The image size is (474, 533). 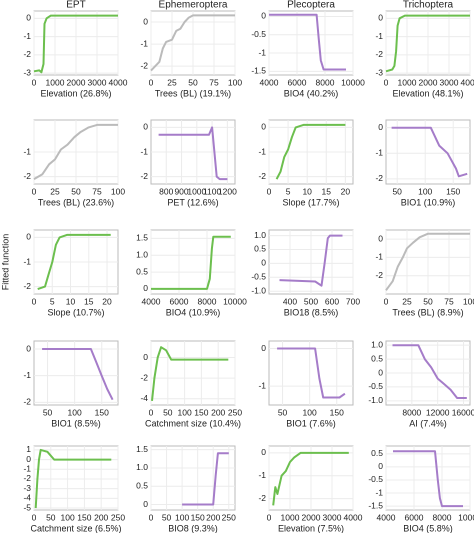 I want to click on x-tick-label: 900, so click(x=181, y=191).